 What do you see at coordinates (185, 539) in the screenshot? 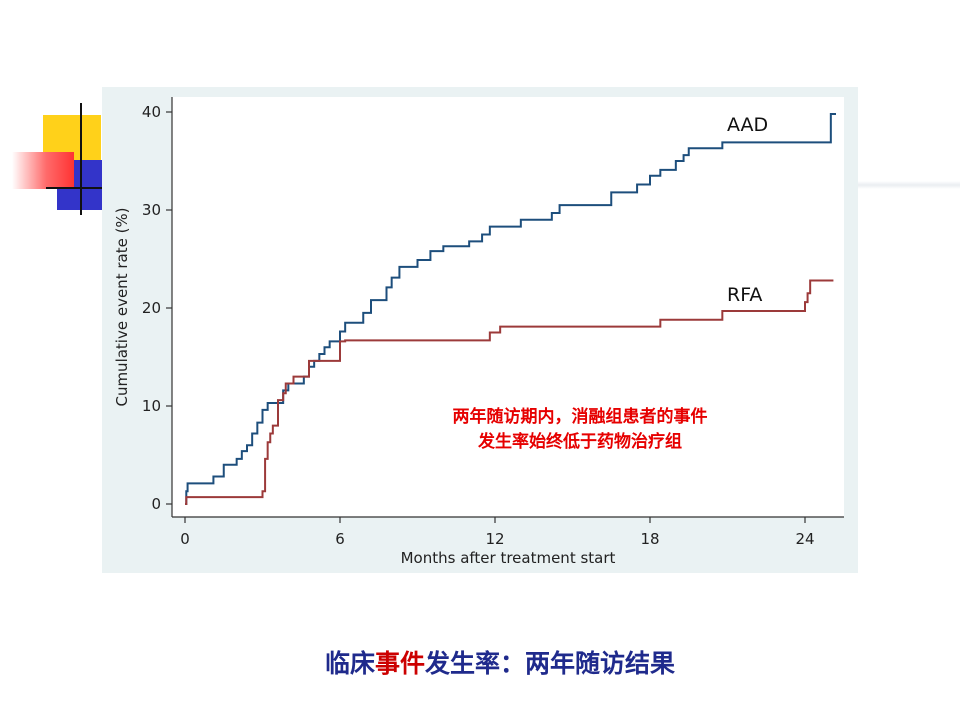
I see `x-tick-label: 0` at bounding box center [185, 539].